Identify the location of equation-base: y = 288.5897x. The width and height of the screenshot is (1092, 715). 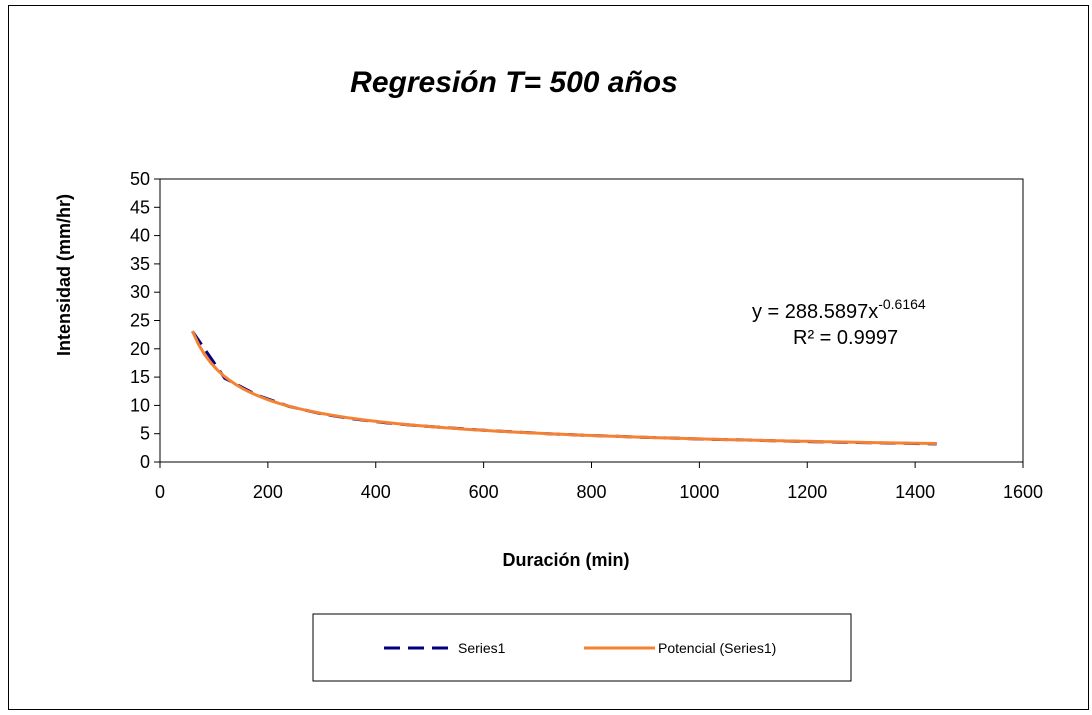
(815, 312).